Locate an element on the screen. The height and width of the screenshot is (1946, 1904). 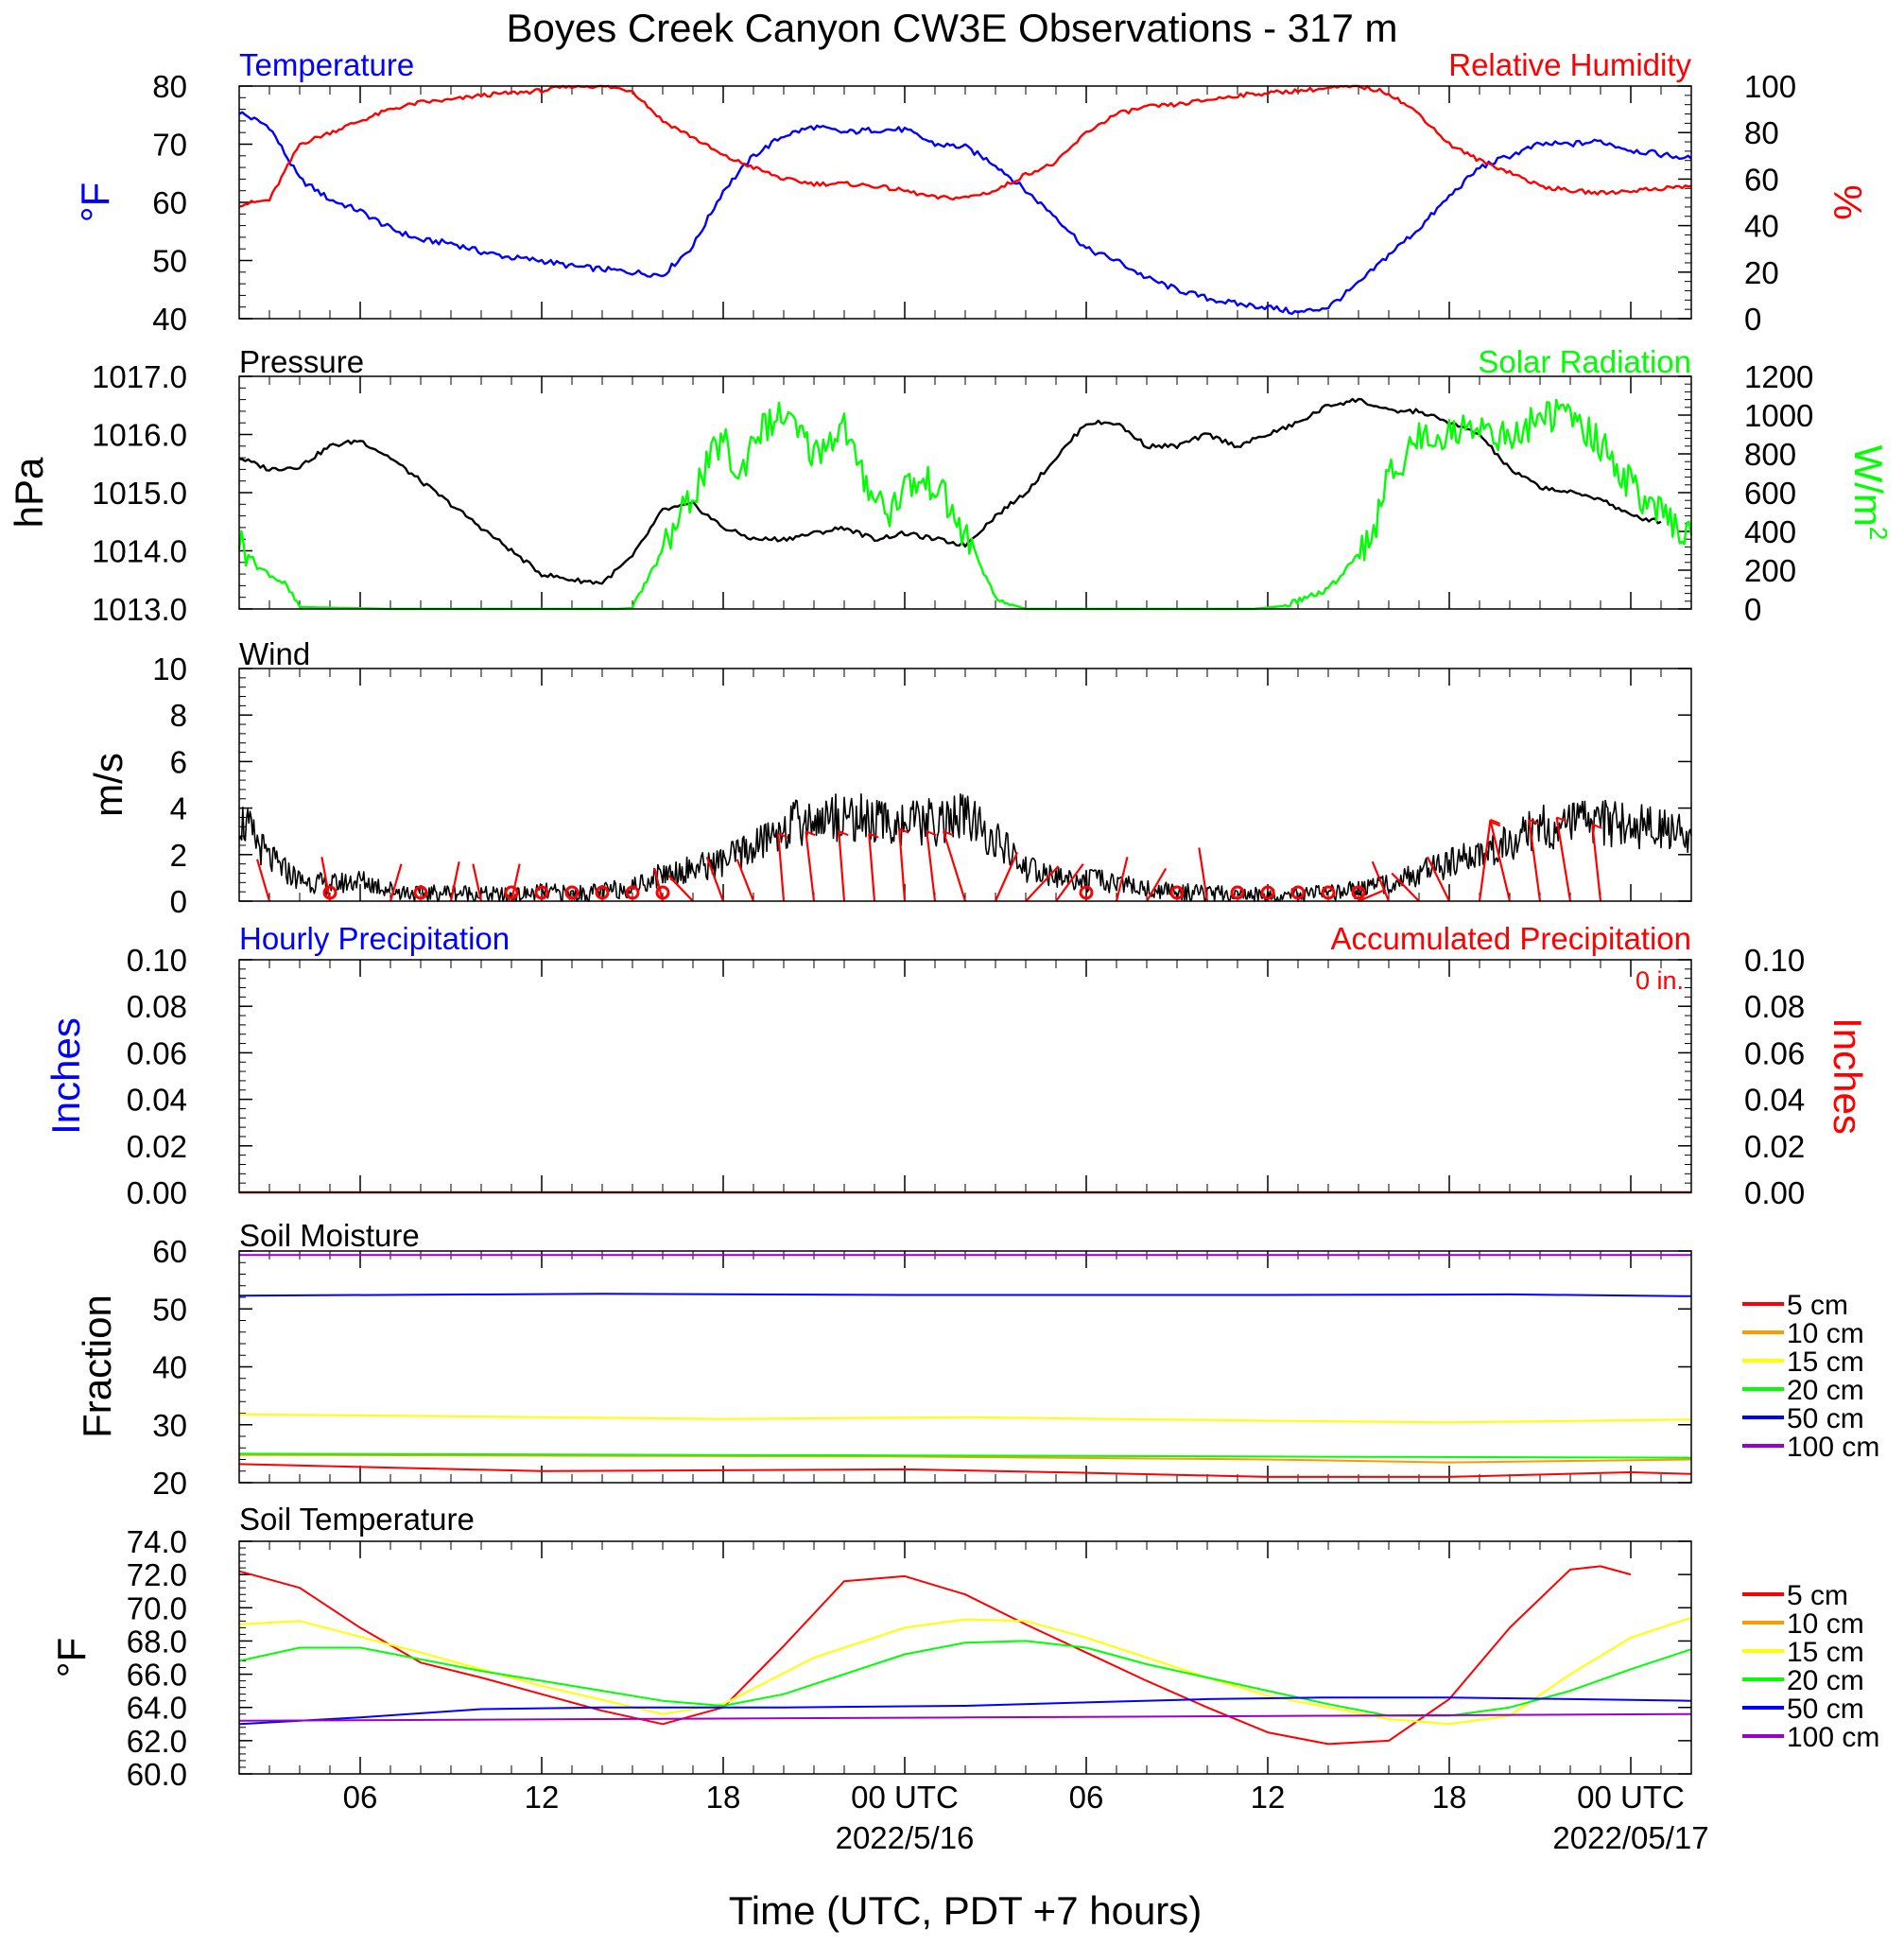
panel-soil-temp-frame is located at coordinates (965, 1658).